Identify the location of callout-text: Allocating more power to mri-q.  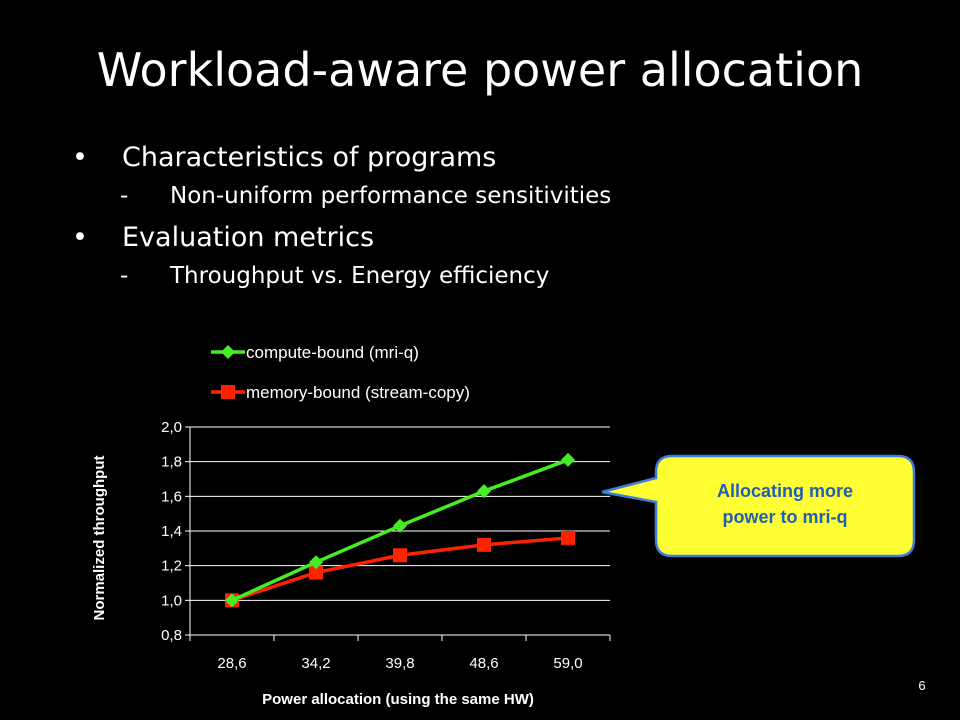
(785, 504).